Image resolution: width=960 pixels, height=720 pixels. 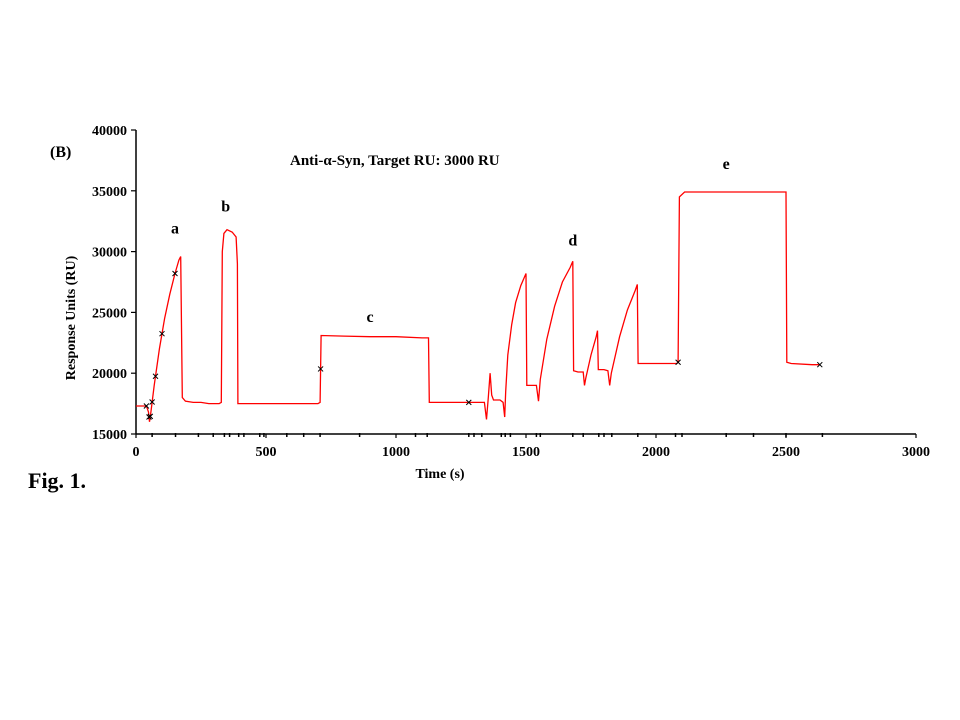 What do you see at coordinates (136, 452) in the screenshot?
I see `x-tick-label: 0` at bounding box center [136, 452].